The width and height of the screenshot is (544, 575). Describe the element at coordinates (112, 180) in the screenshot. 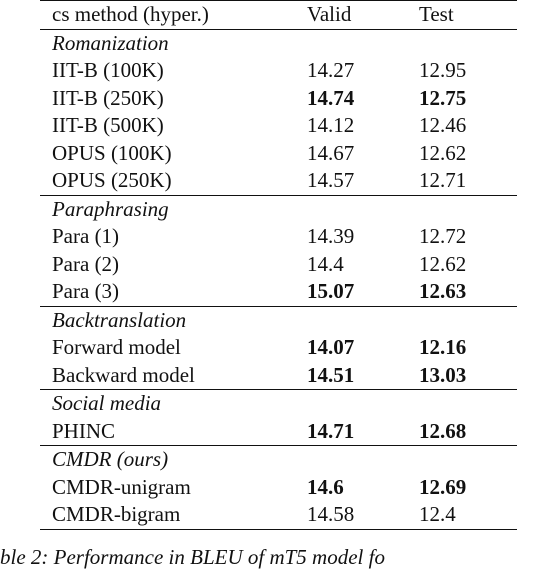

I see `method-cell: OPUS (250K)` at that location.